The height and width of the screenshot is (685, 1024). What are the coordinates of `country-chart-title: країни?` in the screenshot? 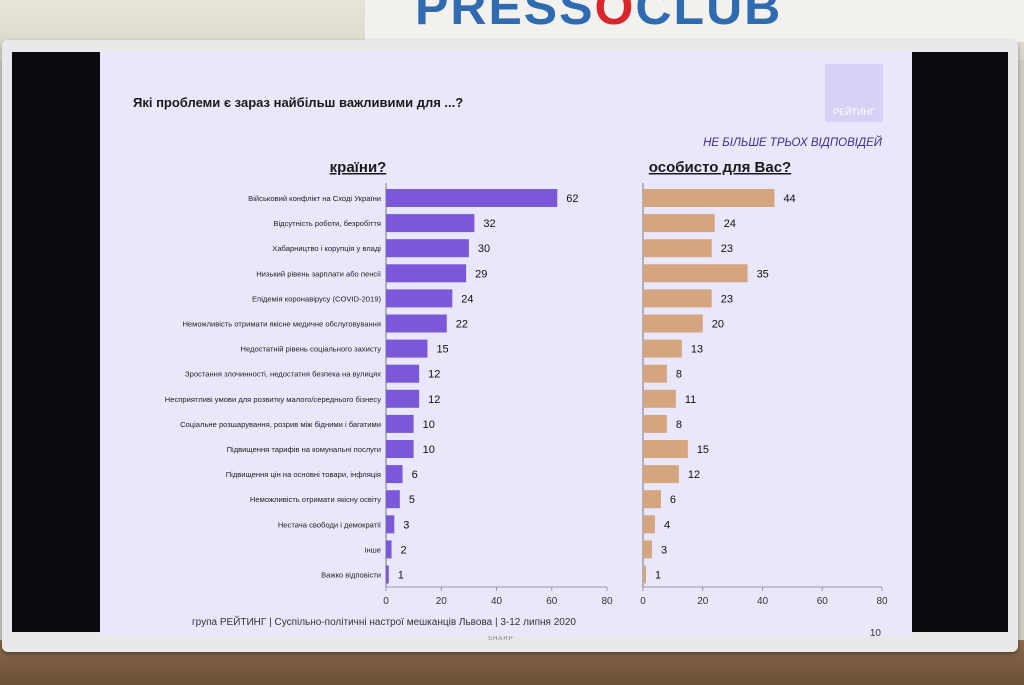 It's located at (358, 167).